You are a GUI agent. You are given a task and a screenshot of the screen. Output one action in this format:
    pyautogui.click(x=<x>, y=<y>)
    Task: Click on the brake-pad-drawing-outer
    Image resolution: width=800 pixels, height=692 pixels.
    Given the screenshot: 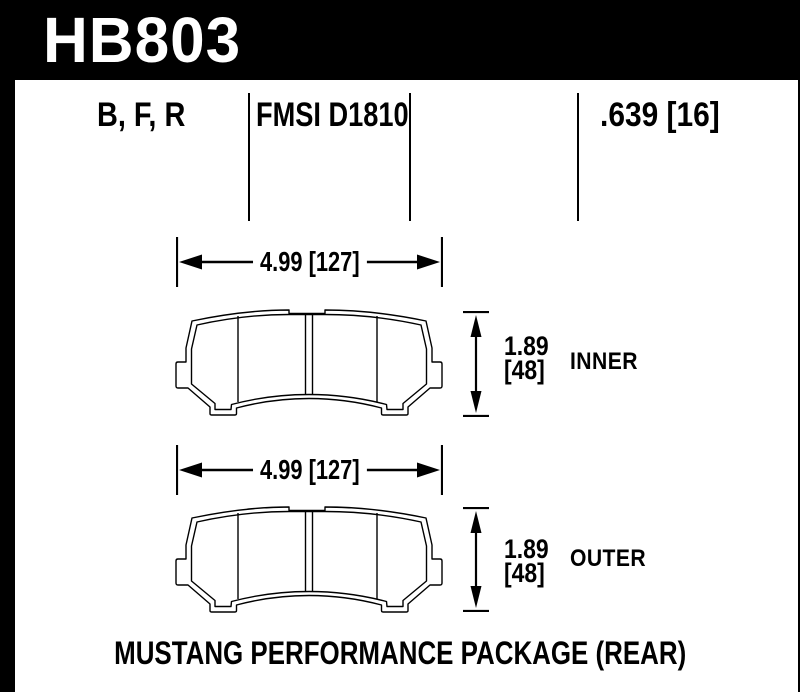 What is the action you would take?
    pyautogui.click(x=309, y=559)
    